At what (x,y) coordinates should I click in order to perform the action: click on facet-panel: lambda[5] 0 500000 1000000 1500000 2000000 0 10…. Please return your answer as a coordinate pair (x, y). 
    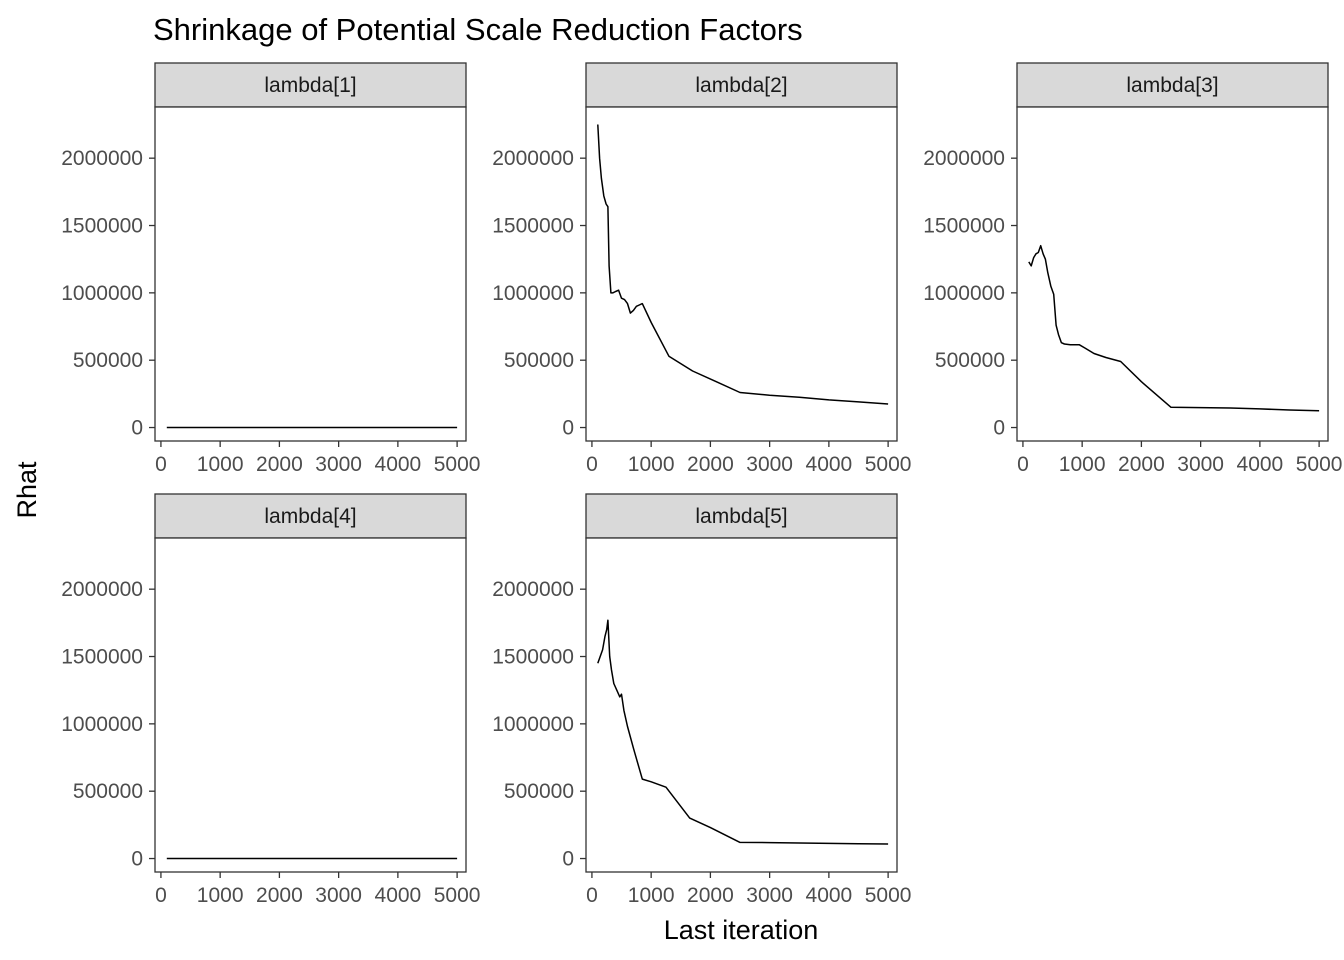
    Looking at the image, I should click on (702, 700).